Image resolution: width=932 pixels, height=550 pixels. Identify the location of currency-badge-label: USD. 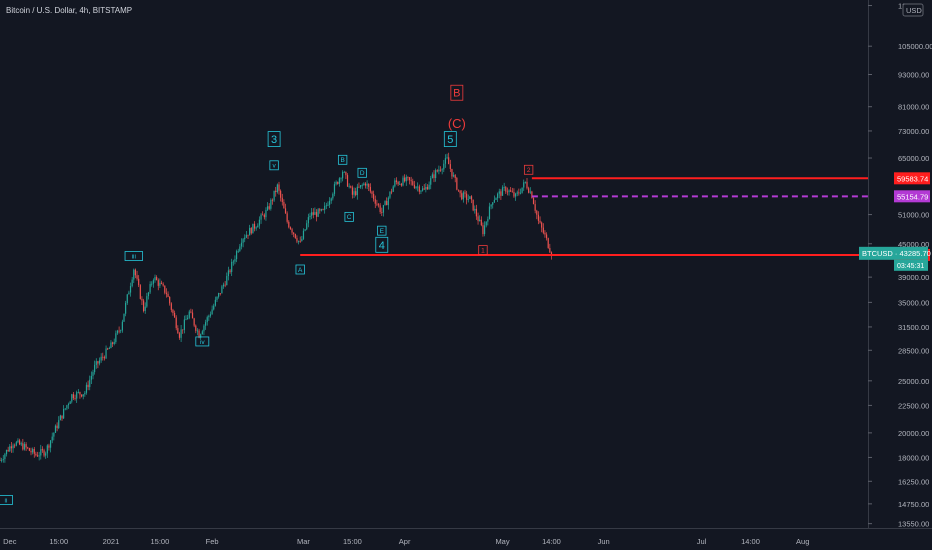
(914, 10).